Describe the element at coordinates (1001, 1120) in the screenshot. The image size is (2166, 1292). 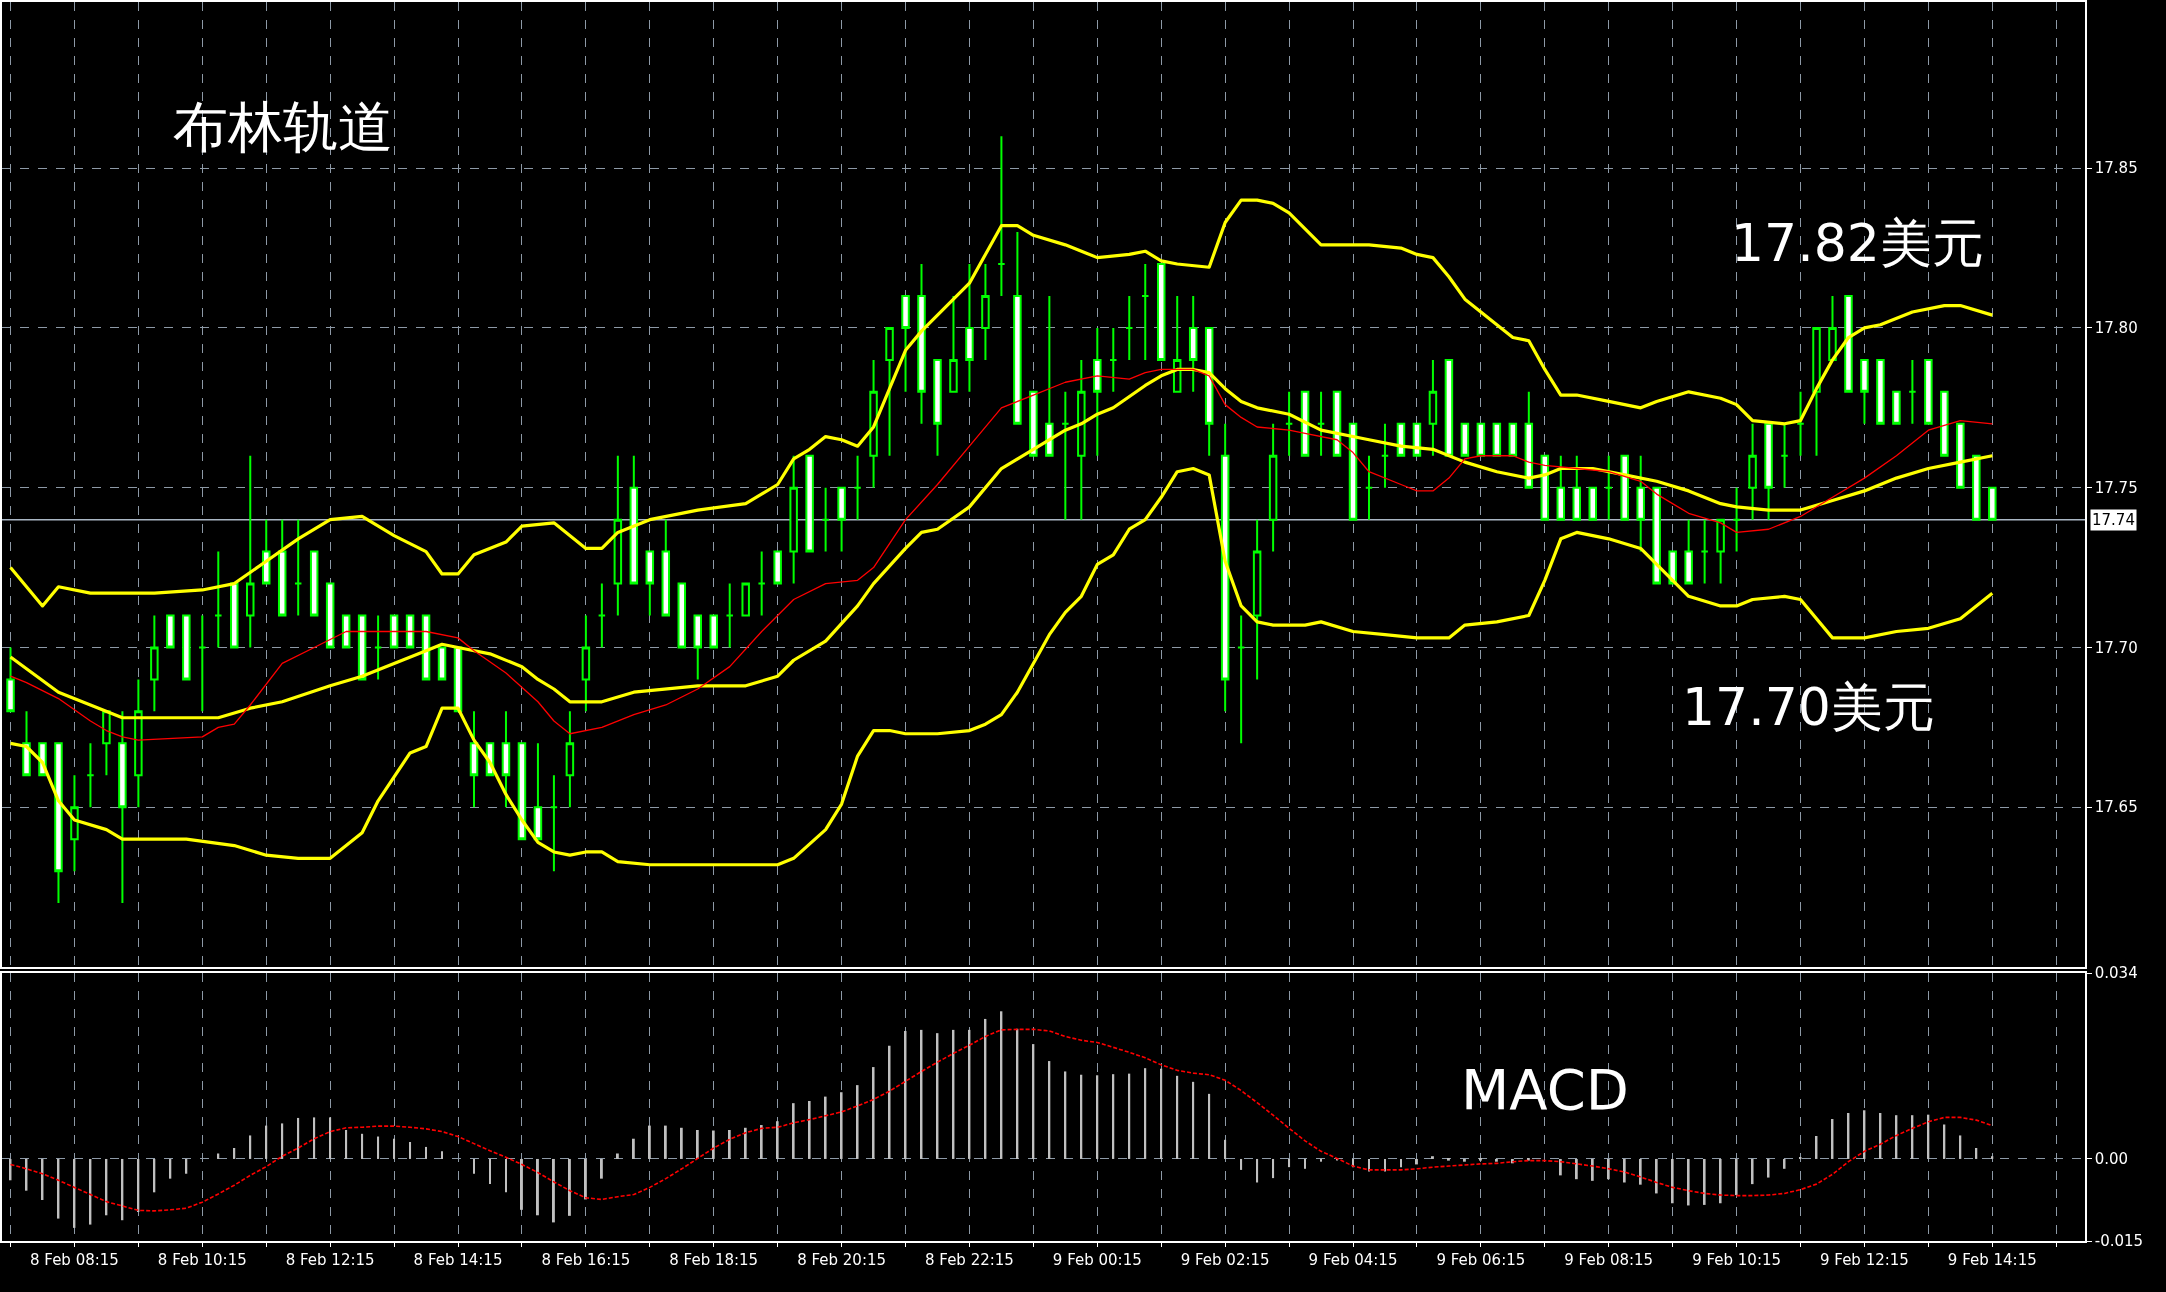
I see `line-series` at that location.